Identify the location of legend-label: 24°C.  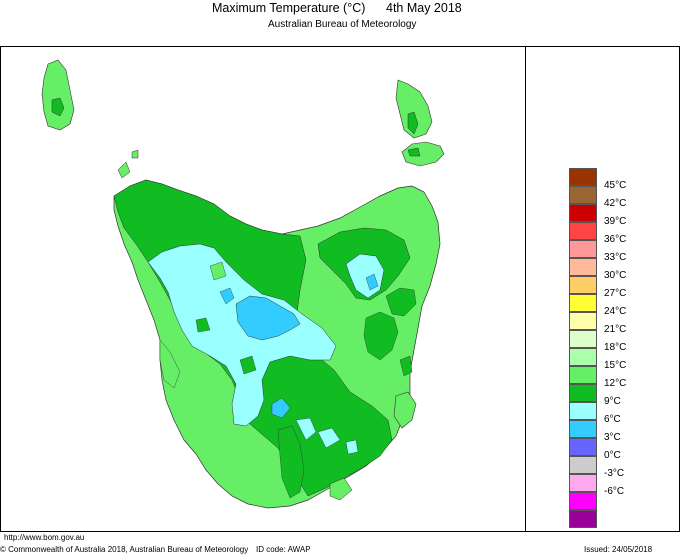
(615, 311).